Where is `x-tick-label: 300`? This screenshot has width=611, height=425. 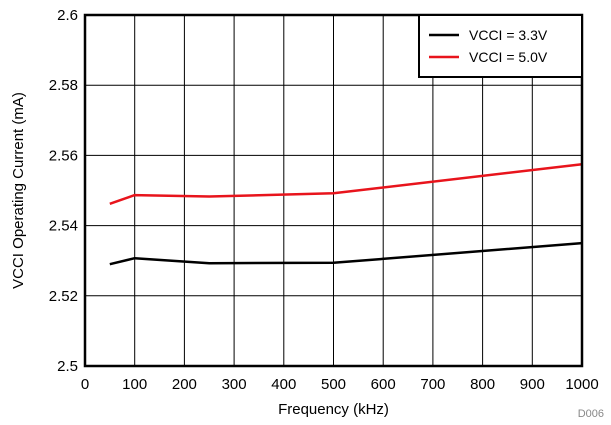
x-tick-label: 300 is located at coordinates (234, 384).